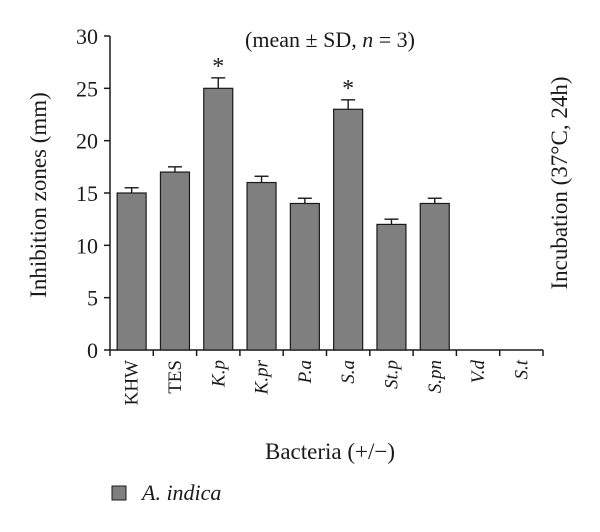  I want to click on y-tick-label: 0, so click(92, 350).